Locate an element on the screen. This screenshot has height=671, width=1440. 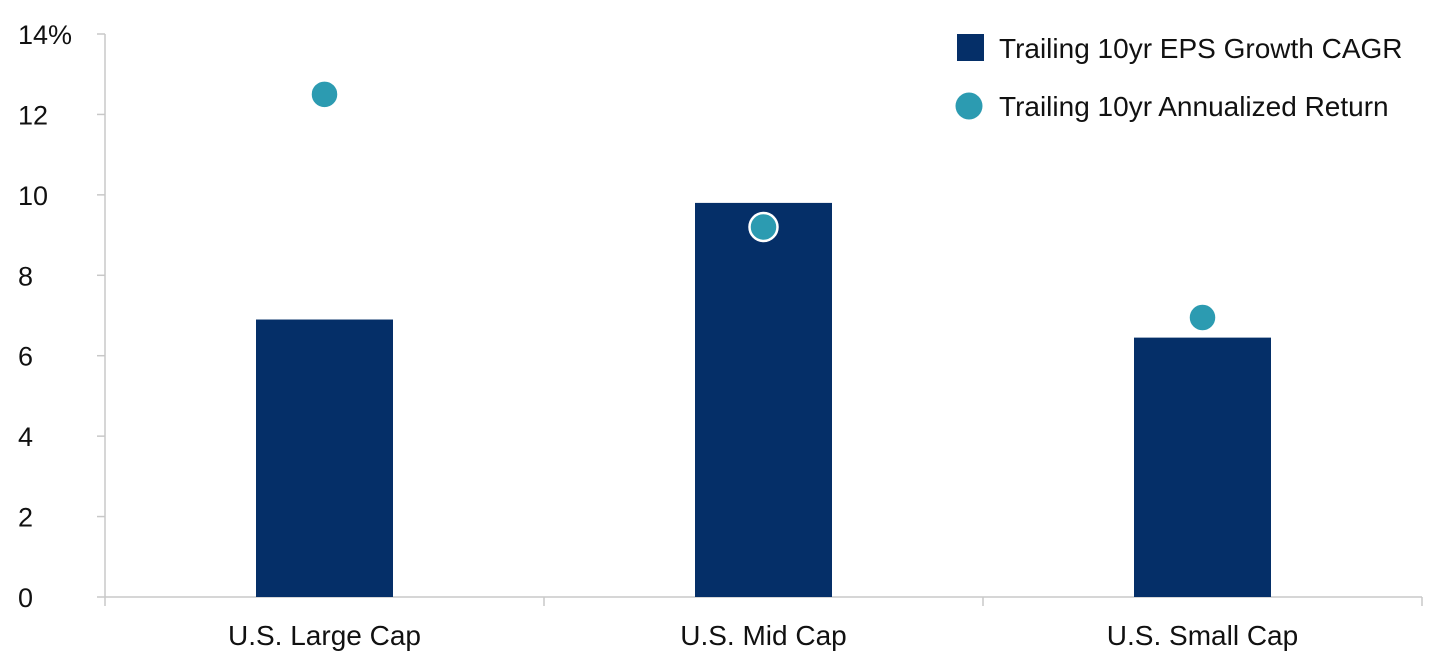
x-tick-label-u-s-large-cap: U.S. Large Cap is located at coordinates (324, 635).